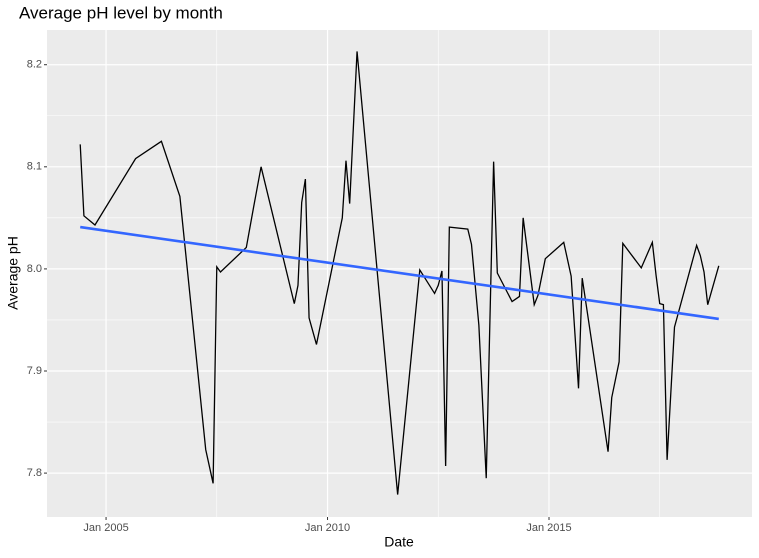 This screenshot has width=759, height=558. I want to click on y-tick-label: 8.1, so click(34, 167).